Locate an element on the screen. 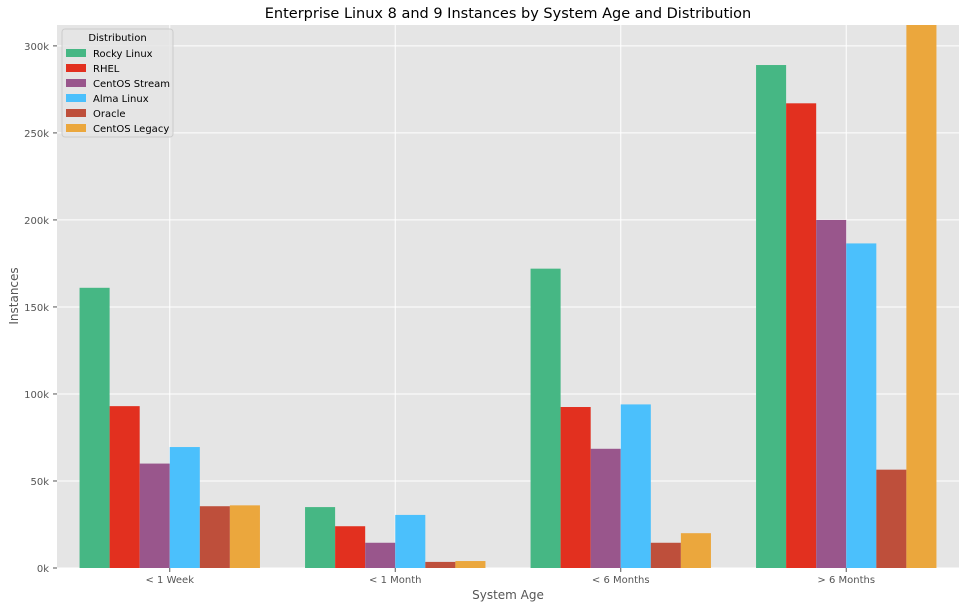 This screenshot has width=966, height=613. y-tick-label: 100k is located at coordinates (36, 395).